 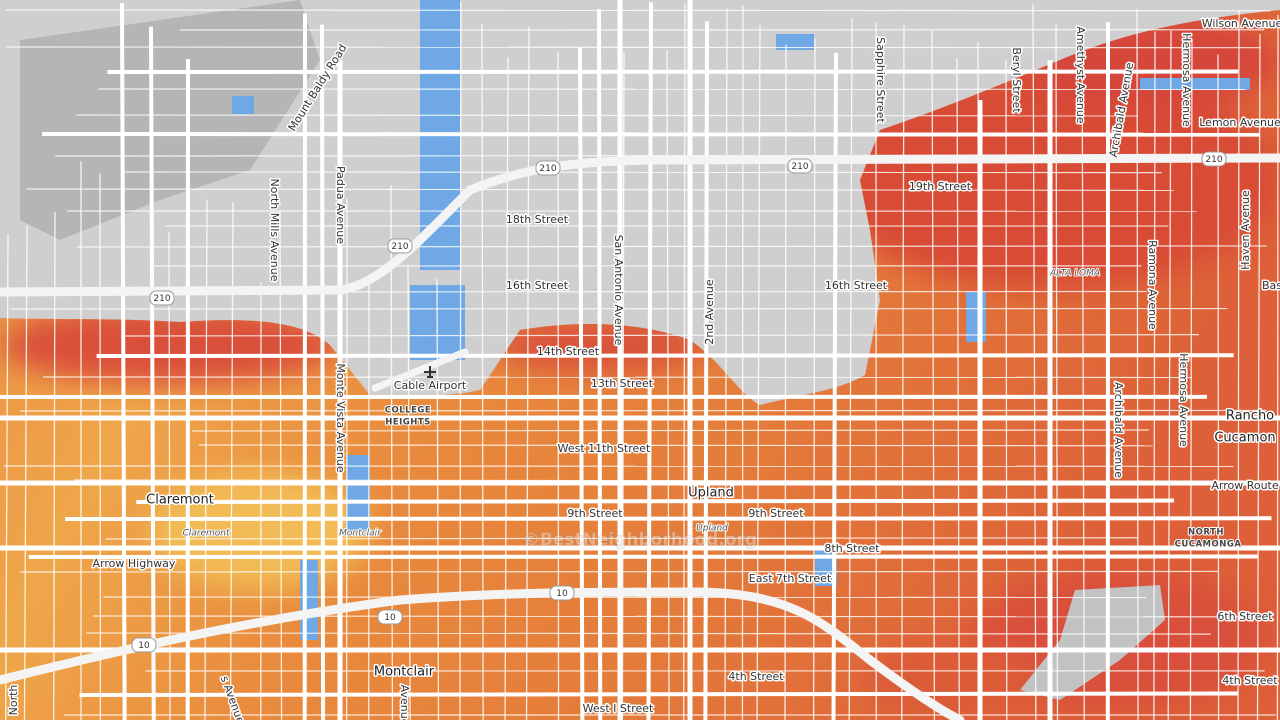 What do you see at coordinates (712, 529) in the screenshot?
I see `map-label: Upland` at bounding box center [712, 529].